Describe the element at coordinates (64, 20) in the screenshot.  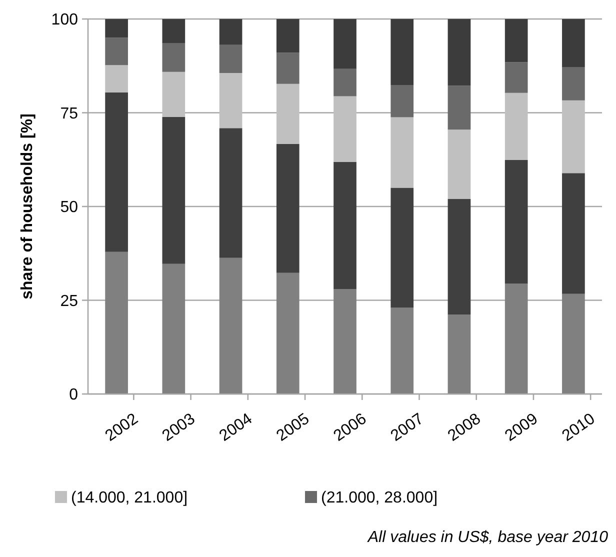
I see `y-tick-label: 100` at that location.